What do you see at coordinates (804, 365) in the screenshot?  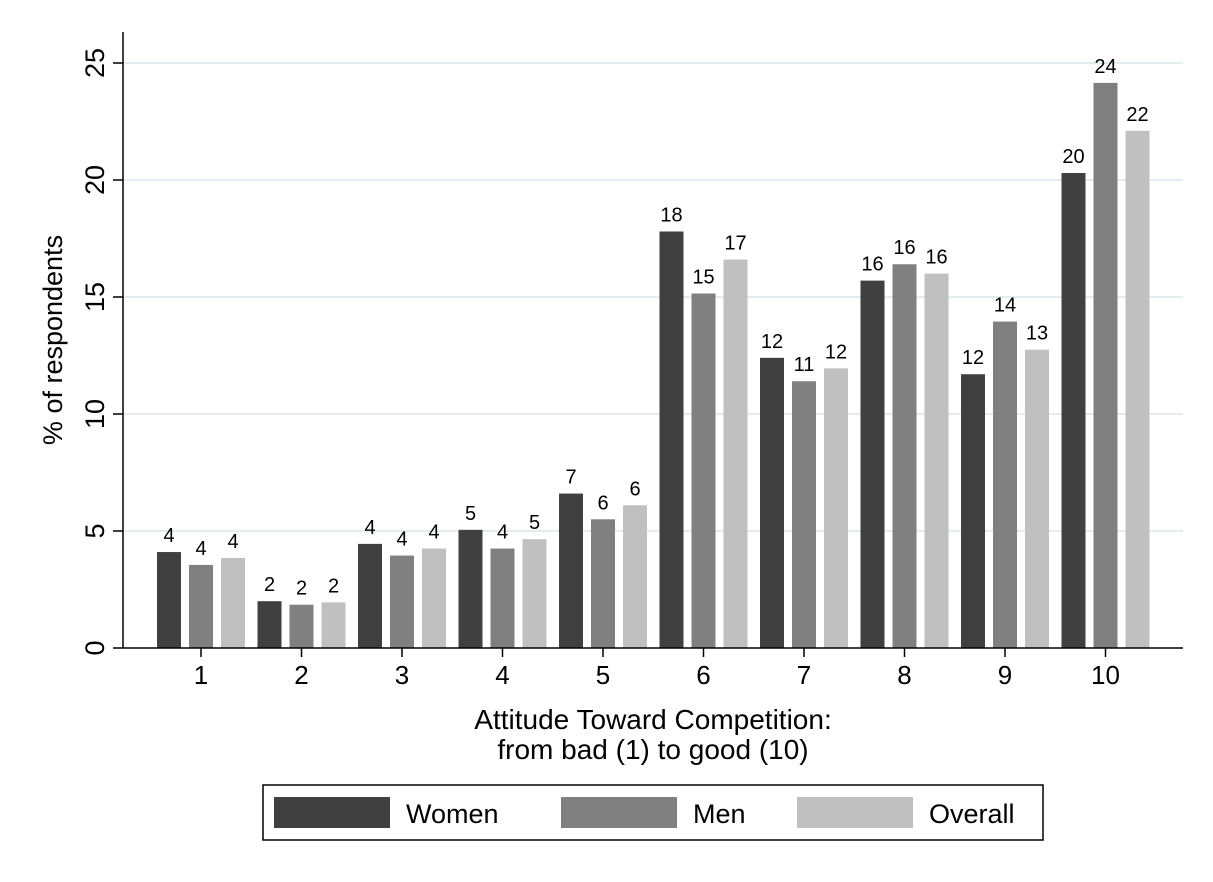 I see `bar-value-label: 11` at bounding box center [804, 365].